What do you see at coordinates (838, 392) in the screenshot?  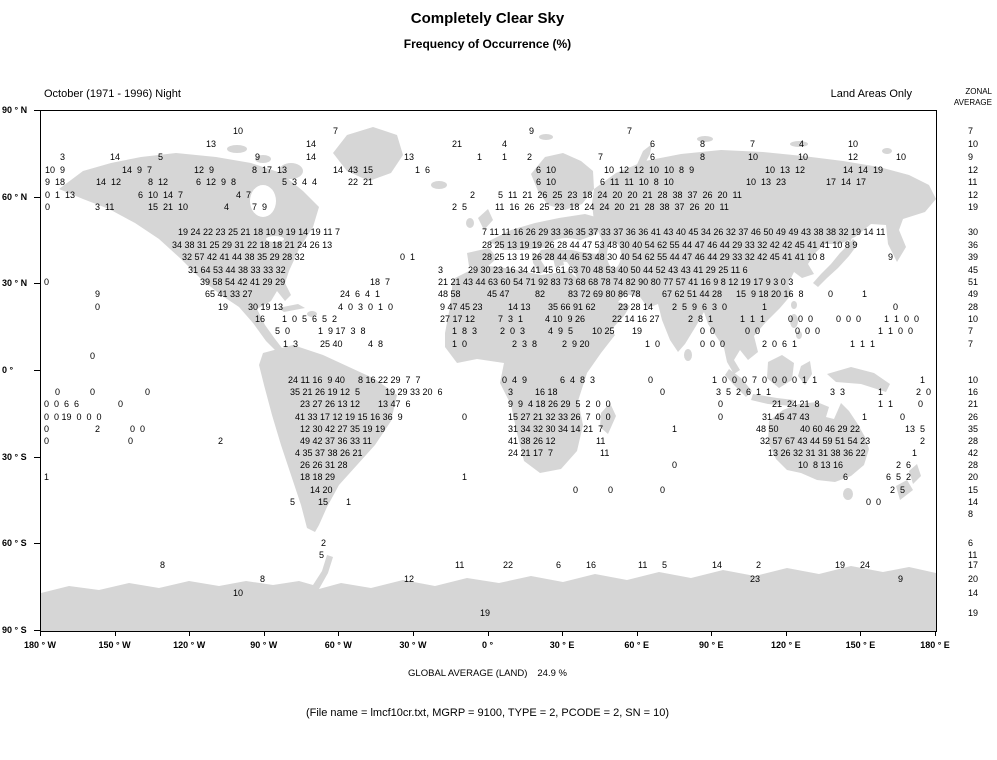 I see `map-value: 3 3` at bounding box center [838, 392].